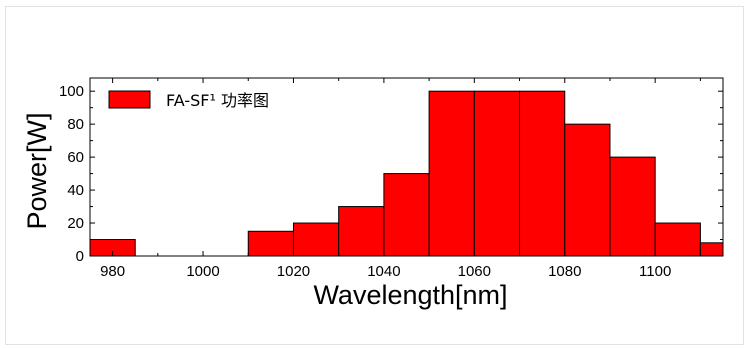 The image size is (749, 348). What do you see at coordinates (75, 124) in the screenshot?
I see `y-tick-label: 80` at bounding box center [75, 124].